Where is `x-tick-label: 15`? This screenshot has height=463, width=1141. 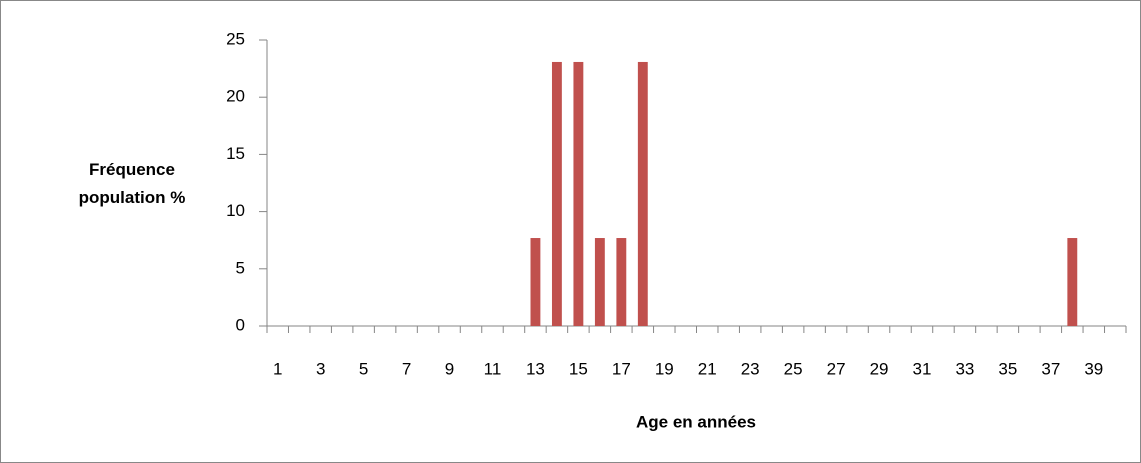
x-tick-label: 15 is located at coordinates (578, 368).